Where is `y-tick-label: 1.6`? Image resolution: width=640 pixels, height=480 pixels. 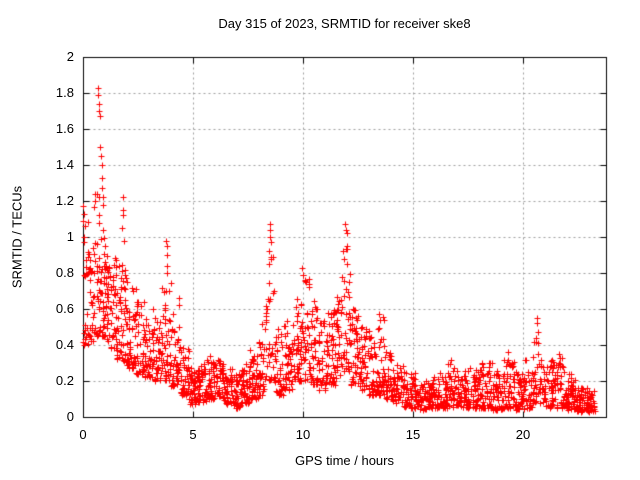 y-tick-label: 1.6 is located at coordinates (64, 128).